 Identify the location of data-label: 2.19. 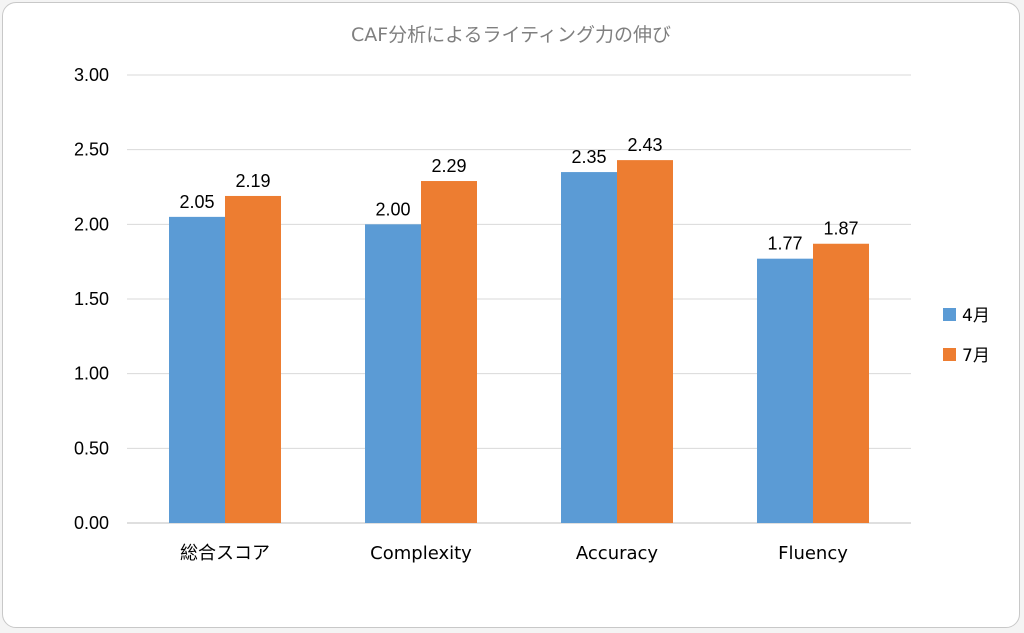
(252, 181).